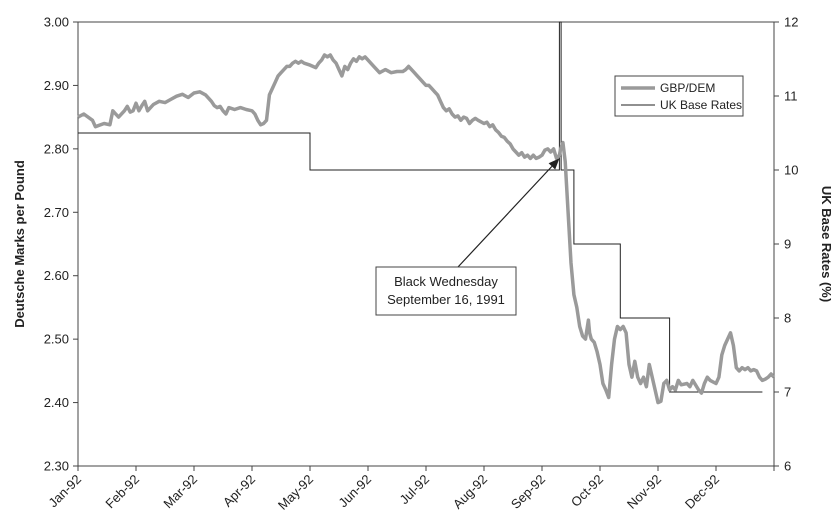 The height and width of the screenshot is (520, 831). What do you see at coordinates (791, 96) in the screenshot?
I see `right-tick-label: 11` at bounding box center [791, 96].